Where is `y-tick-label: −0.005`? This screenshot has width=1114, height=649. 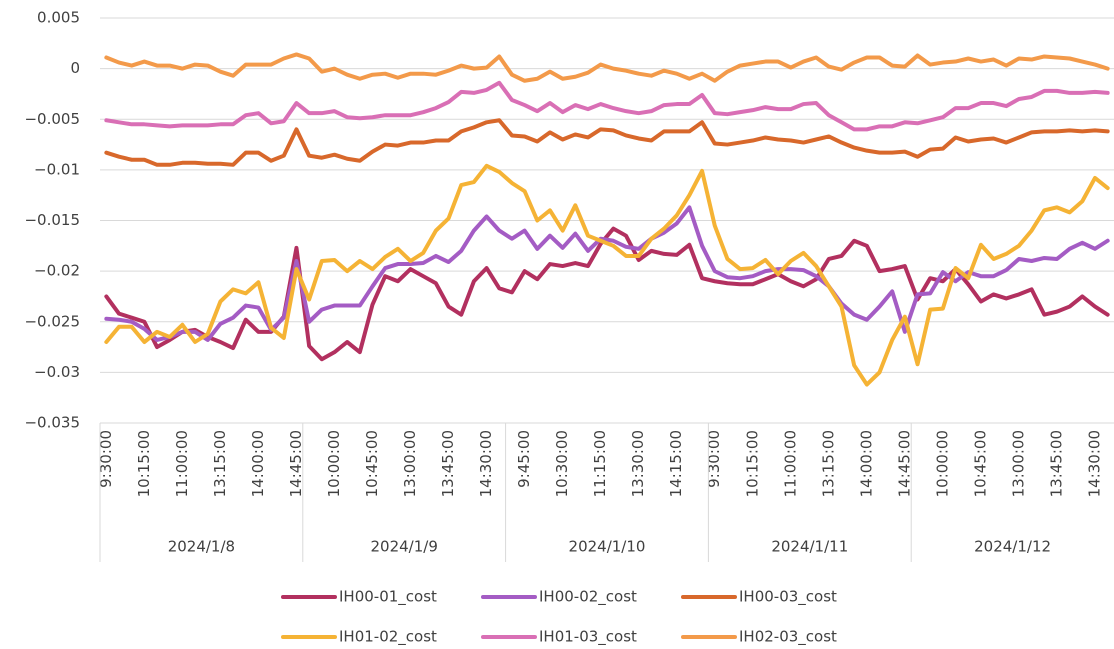 y-tick-label: −0.005 is located at coordinates (52, 119).